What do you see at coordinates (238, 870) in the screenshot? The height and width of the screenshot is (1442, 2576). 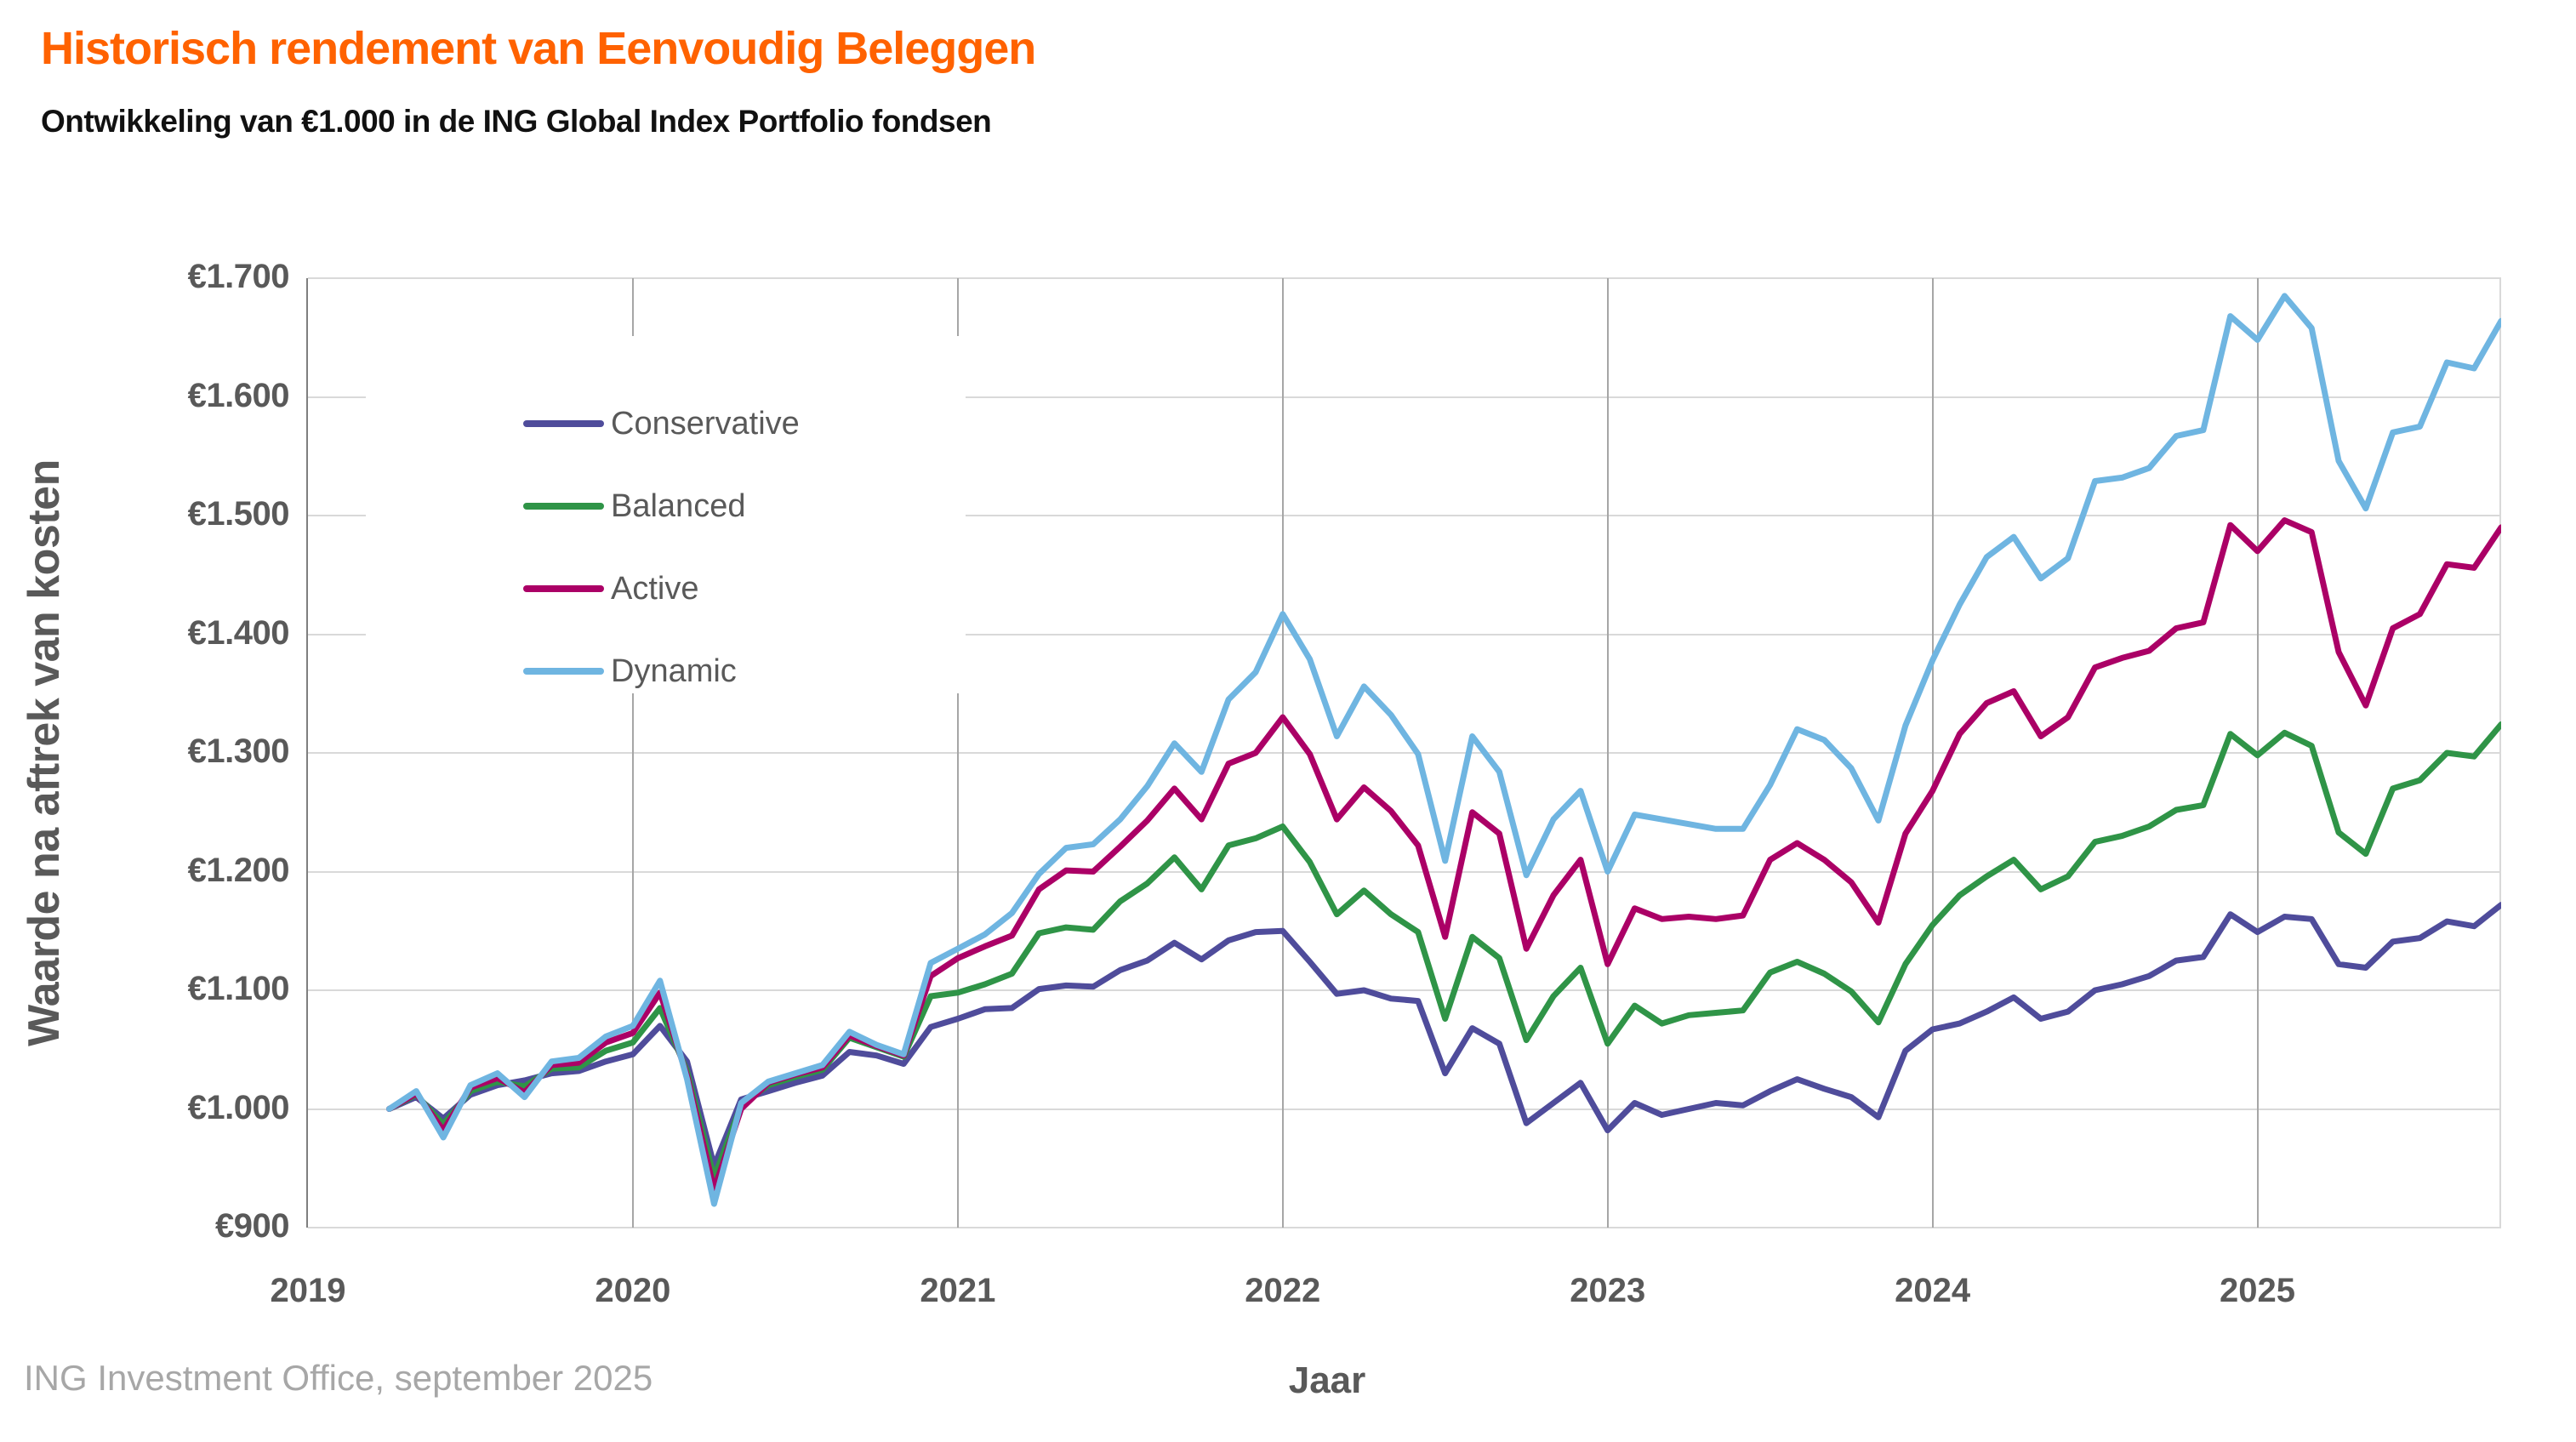 I see `y-tick-label: €1.200` at bounding box center [238, 870].